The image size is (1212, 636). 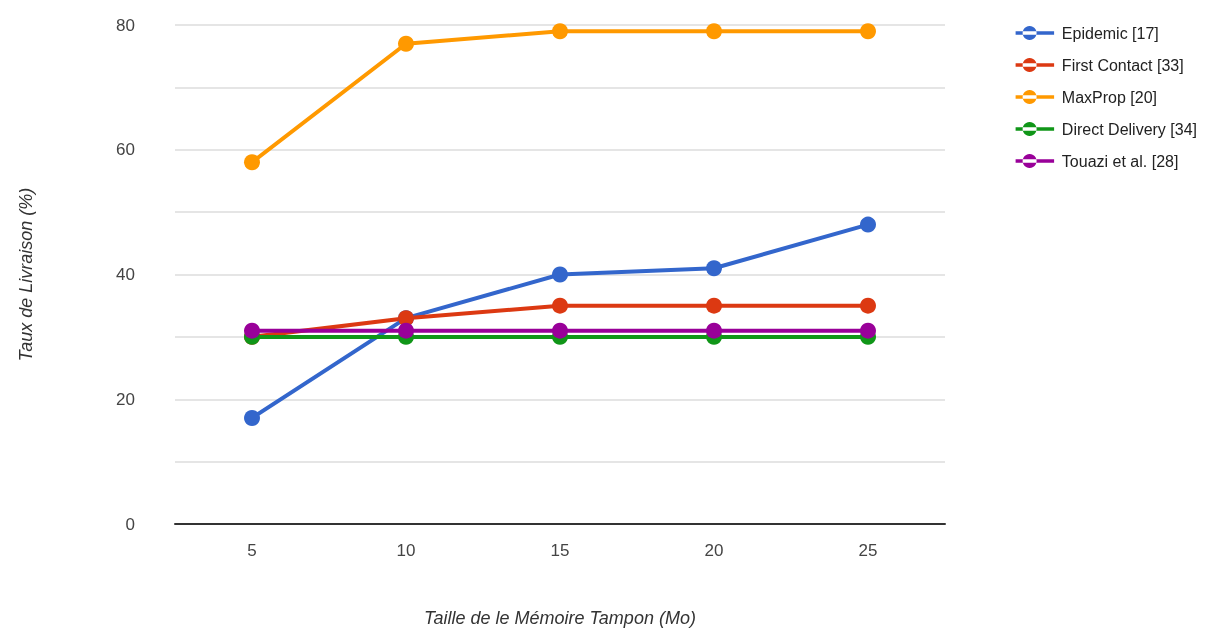 What do you see at coordinates (1122, 65) in the screenshot?
I see `legend-label: First Contact [33]` at bounding box center [1122, 65].